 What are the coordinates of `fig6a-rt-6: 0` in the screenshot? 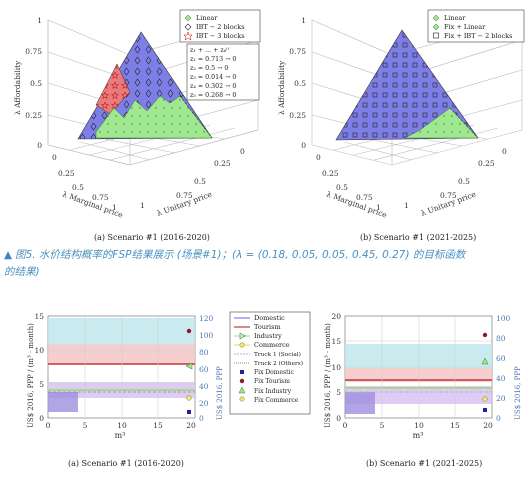 It's located at (201, 418).